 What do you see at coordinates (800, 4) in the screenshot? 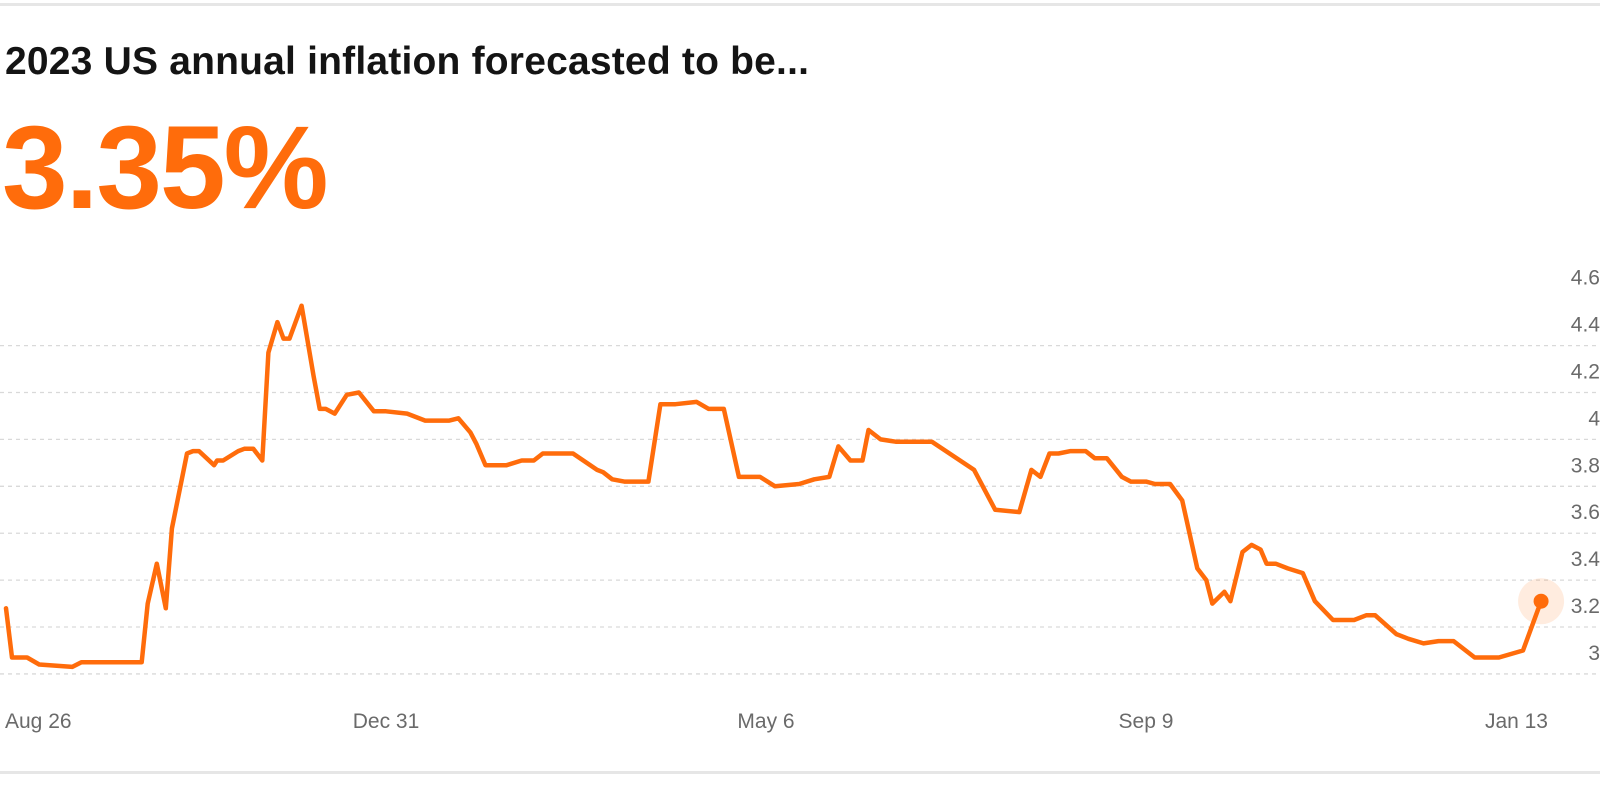
I see `top-divider` at bounding box center [800, 4].